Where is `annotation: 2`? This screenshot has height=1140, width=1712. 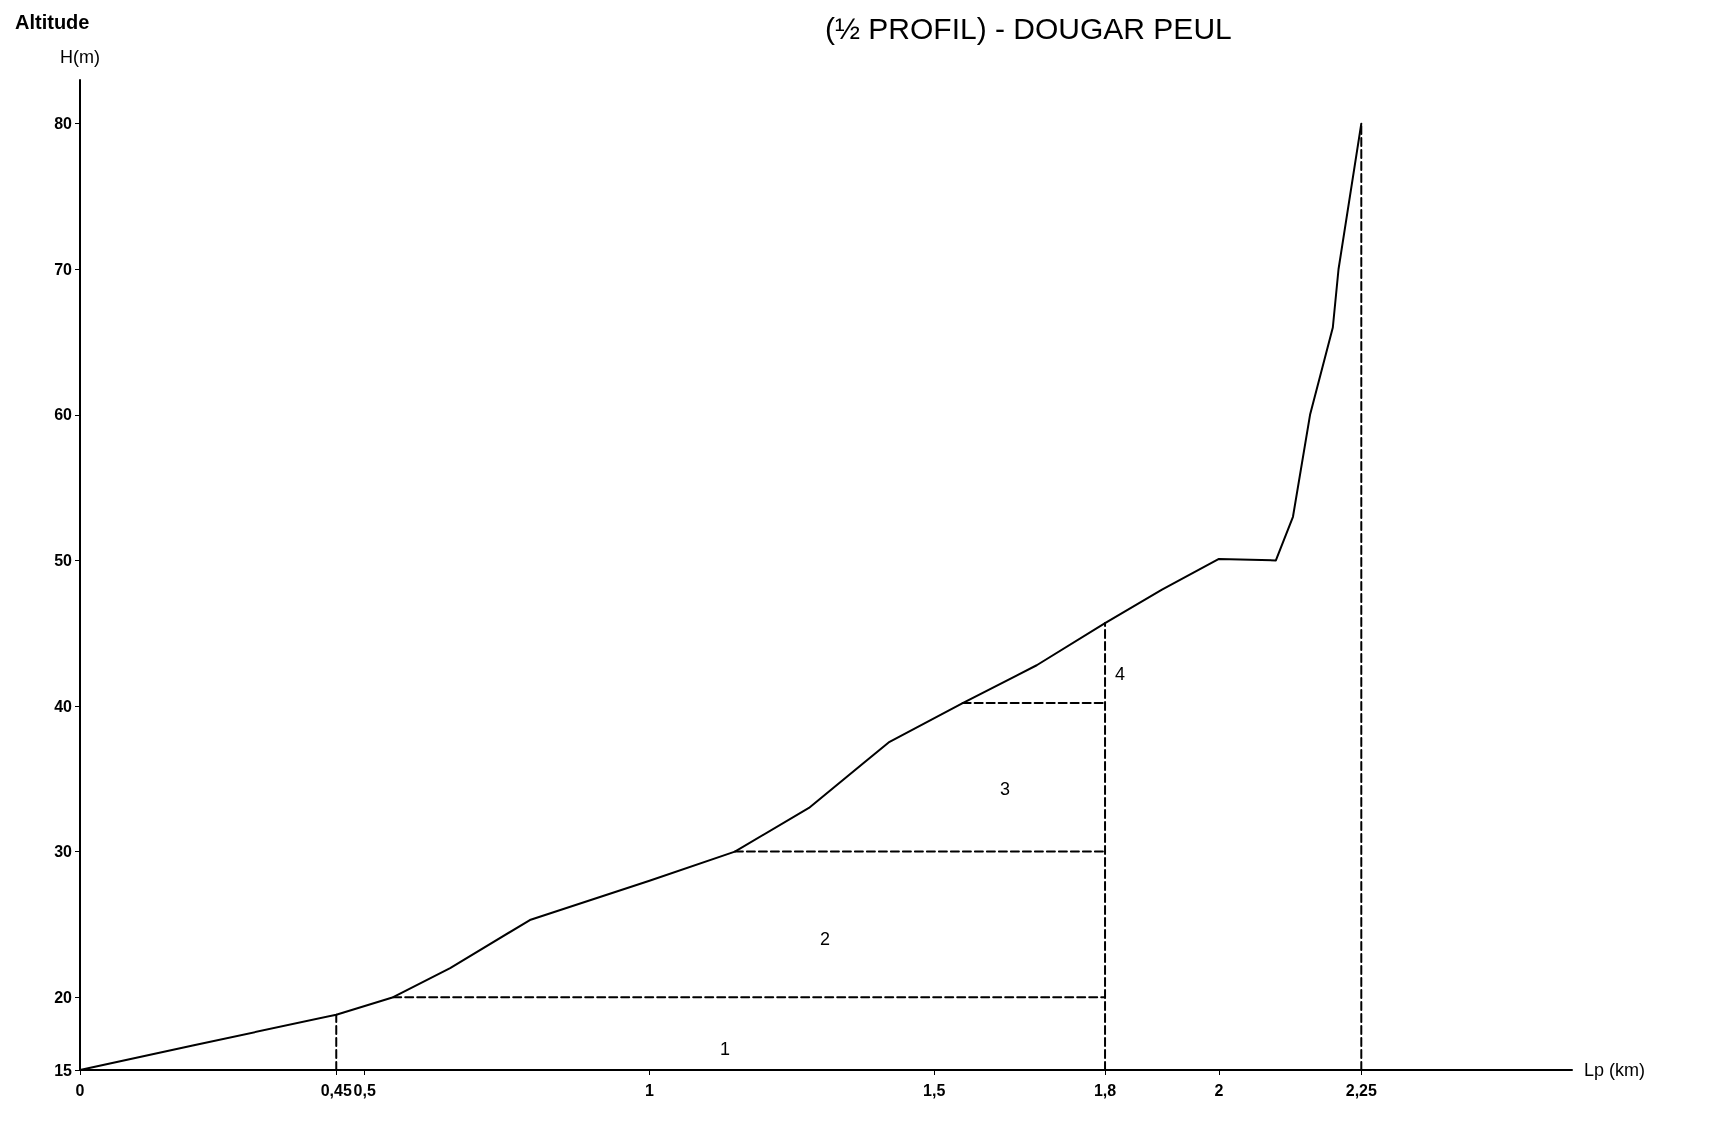 annotation: 2 is located at coordinates (825, 939).